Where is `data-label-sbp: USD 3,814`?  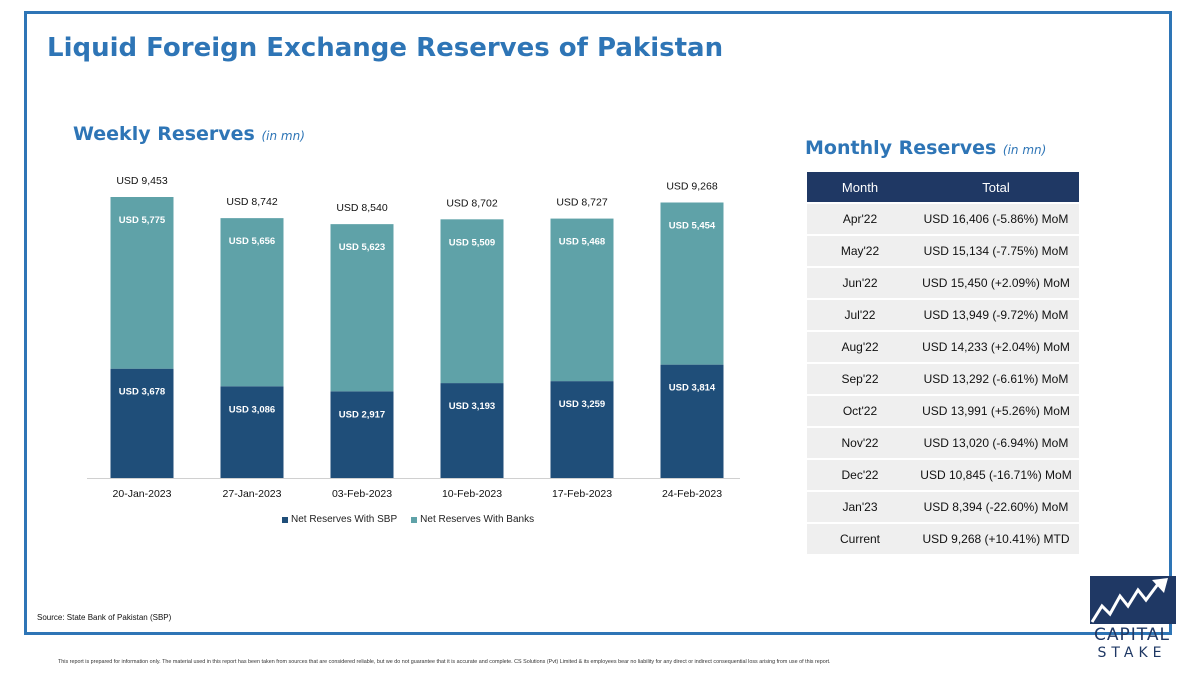 data-label-sbp: USD 3,814 is located at coordinates (692, 388).